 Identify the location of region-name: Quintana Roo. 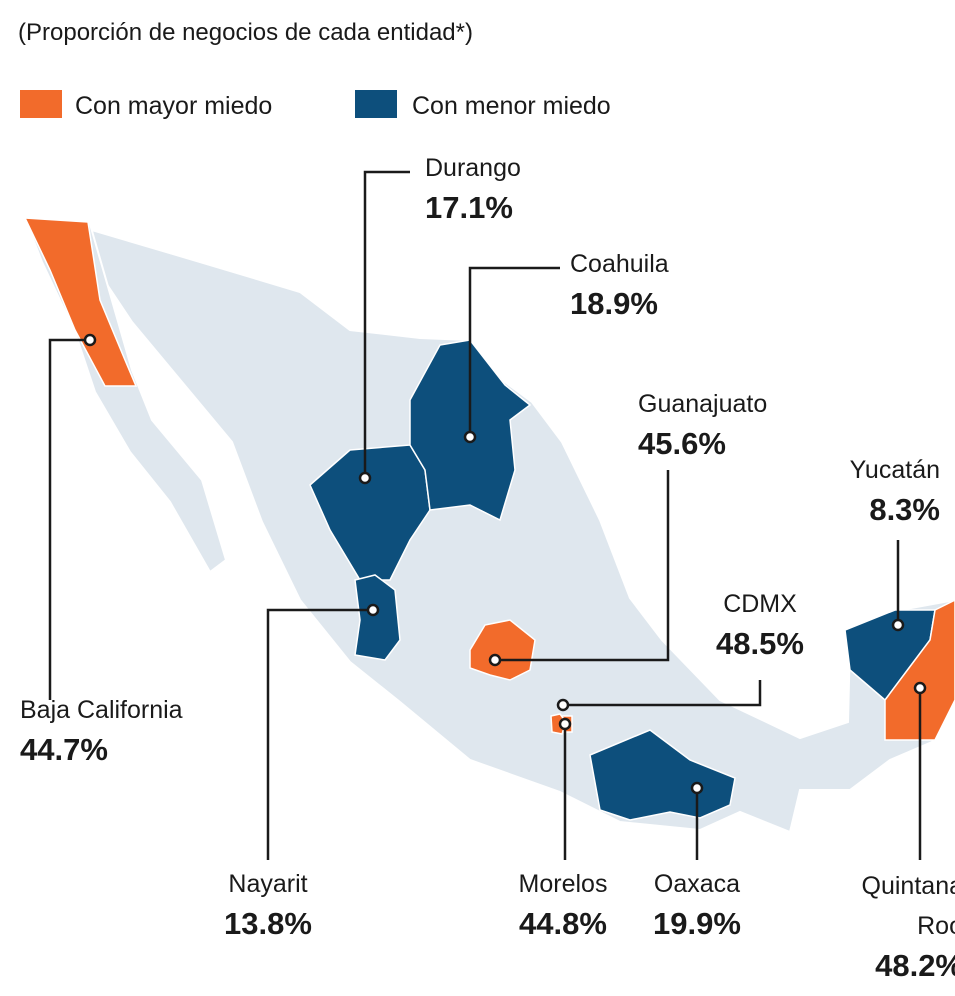
(908, 906).